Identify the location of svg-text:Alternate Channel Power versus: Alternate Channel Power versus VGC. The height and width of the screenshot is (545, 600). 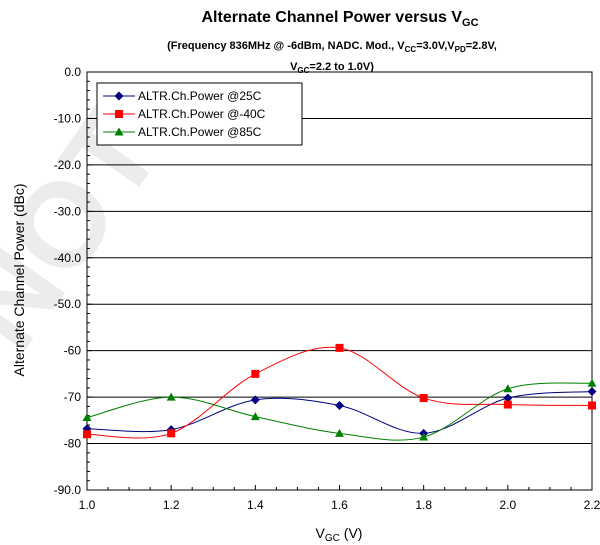
(339, 19).